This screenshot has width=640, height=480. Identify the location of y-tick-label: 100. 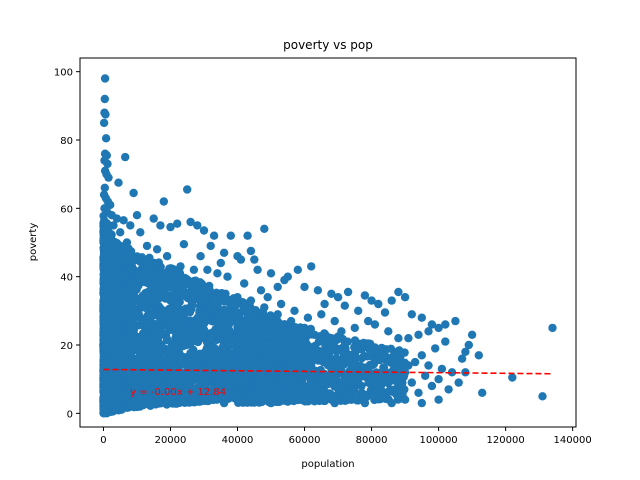
(63, 73).